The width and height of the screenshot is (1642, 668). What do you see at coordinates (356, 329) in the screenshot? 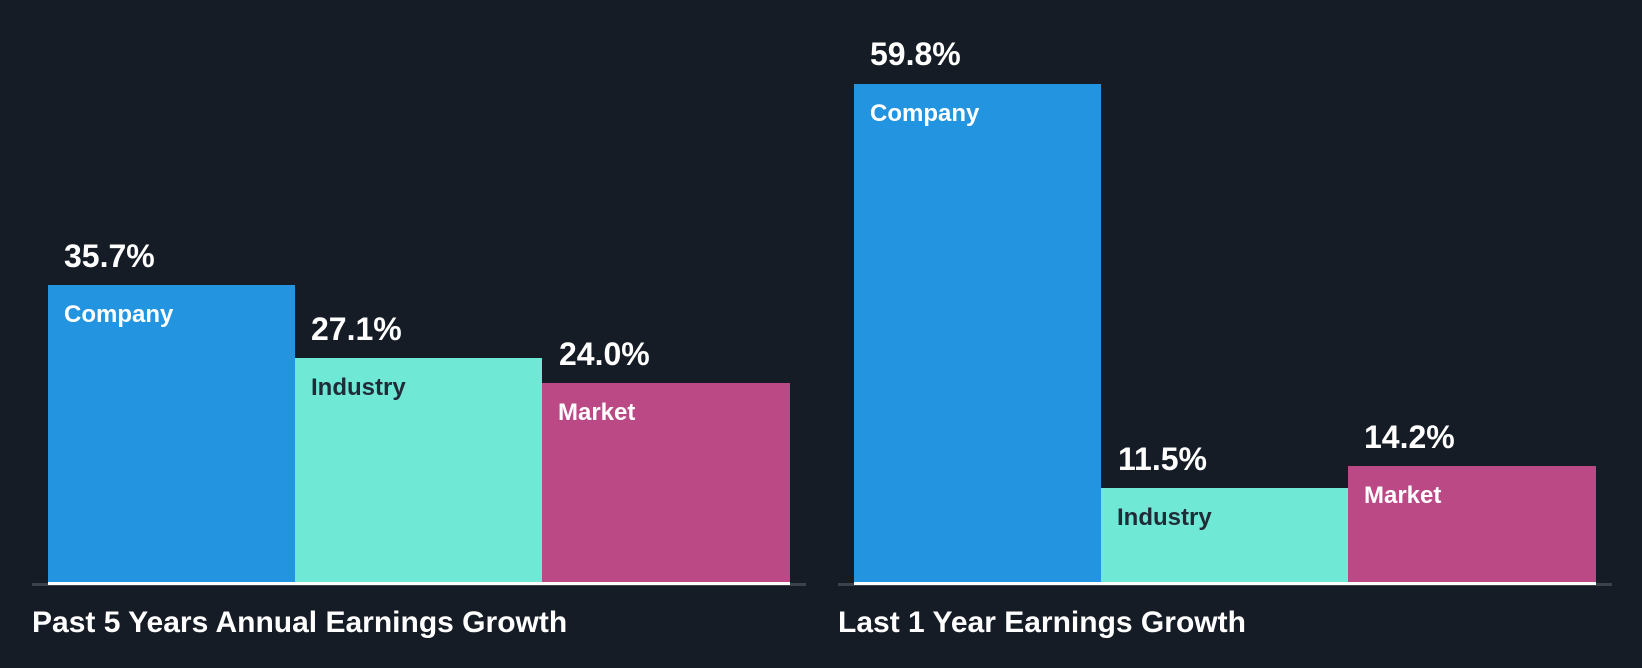
I see `value-label-industry: 27.1%` at bounding box center [356, 329].